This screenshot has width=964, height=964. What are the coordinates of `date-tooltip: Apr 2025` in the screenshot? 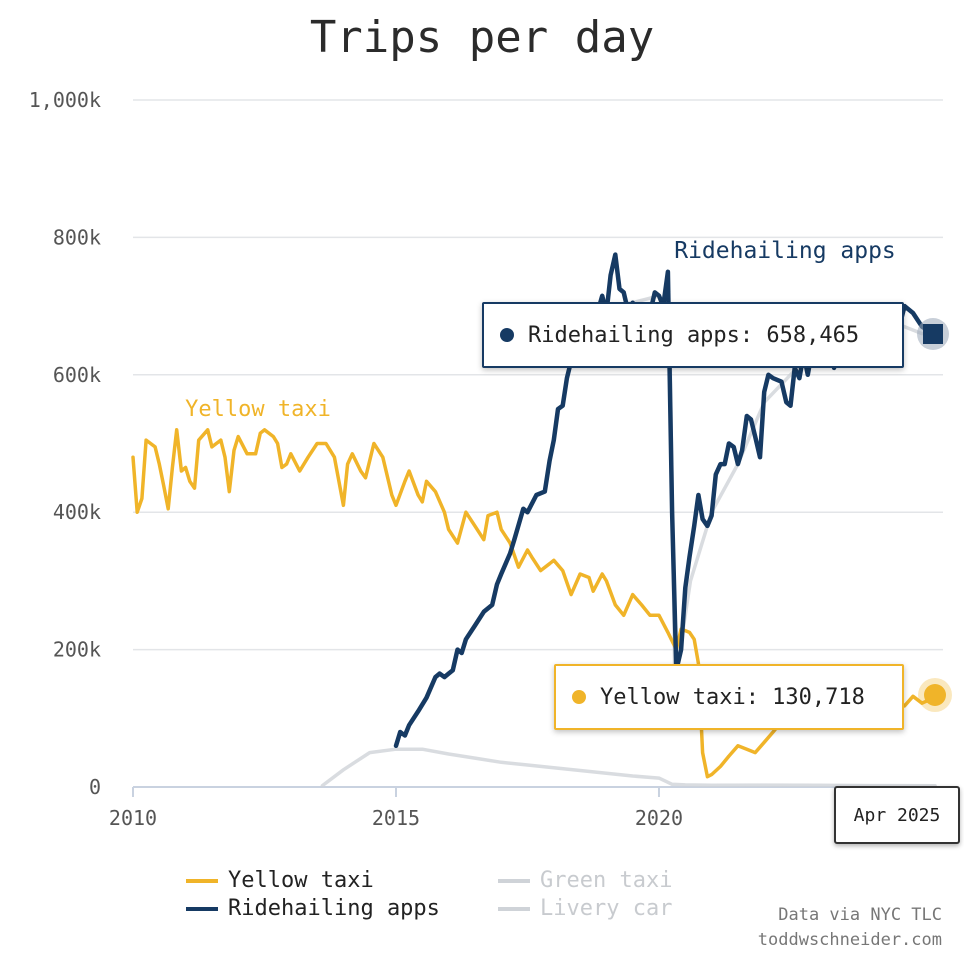 It's located at (897, 815).